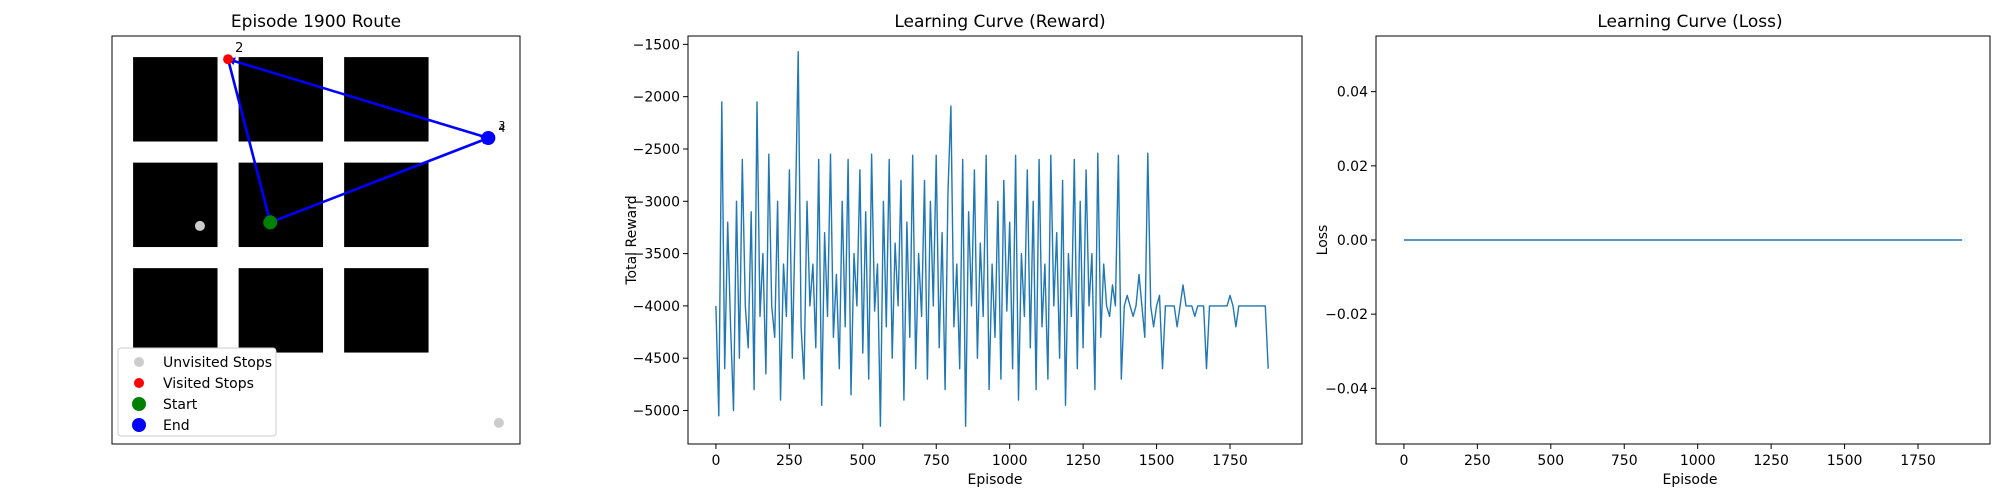  I want to click on end-stop-label-2: 4, so click(501, 128).